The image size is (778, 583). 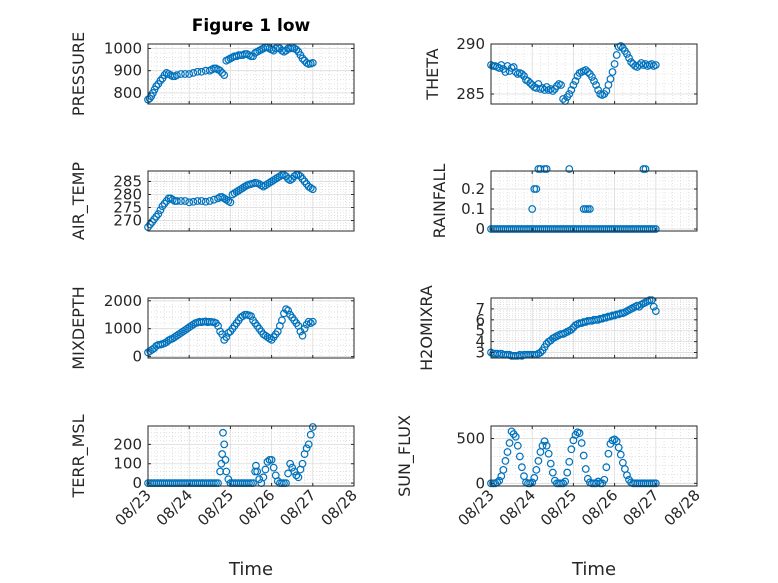 What do you see at coordinates (480, 342) in the screenshot?
I see `y-tick-label: 4` at bounding box center [480, 342].